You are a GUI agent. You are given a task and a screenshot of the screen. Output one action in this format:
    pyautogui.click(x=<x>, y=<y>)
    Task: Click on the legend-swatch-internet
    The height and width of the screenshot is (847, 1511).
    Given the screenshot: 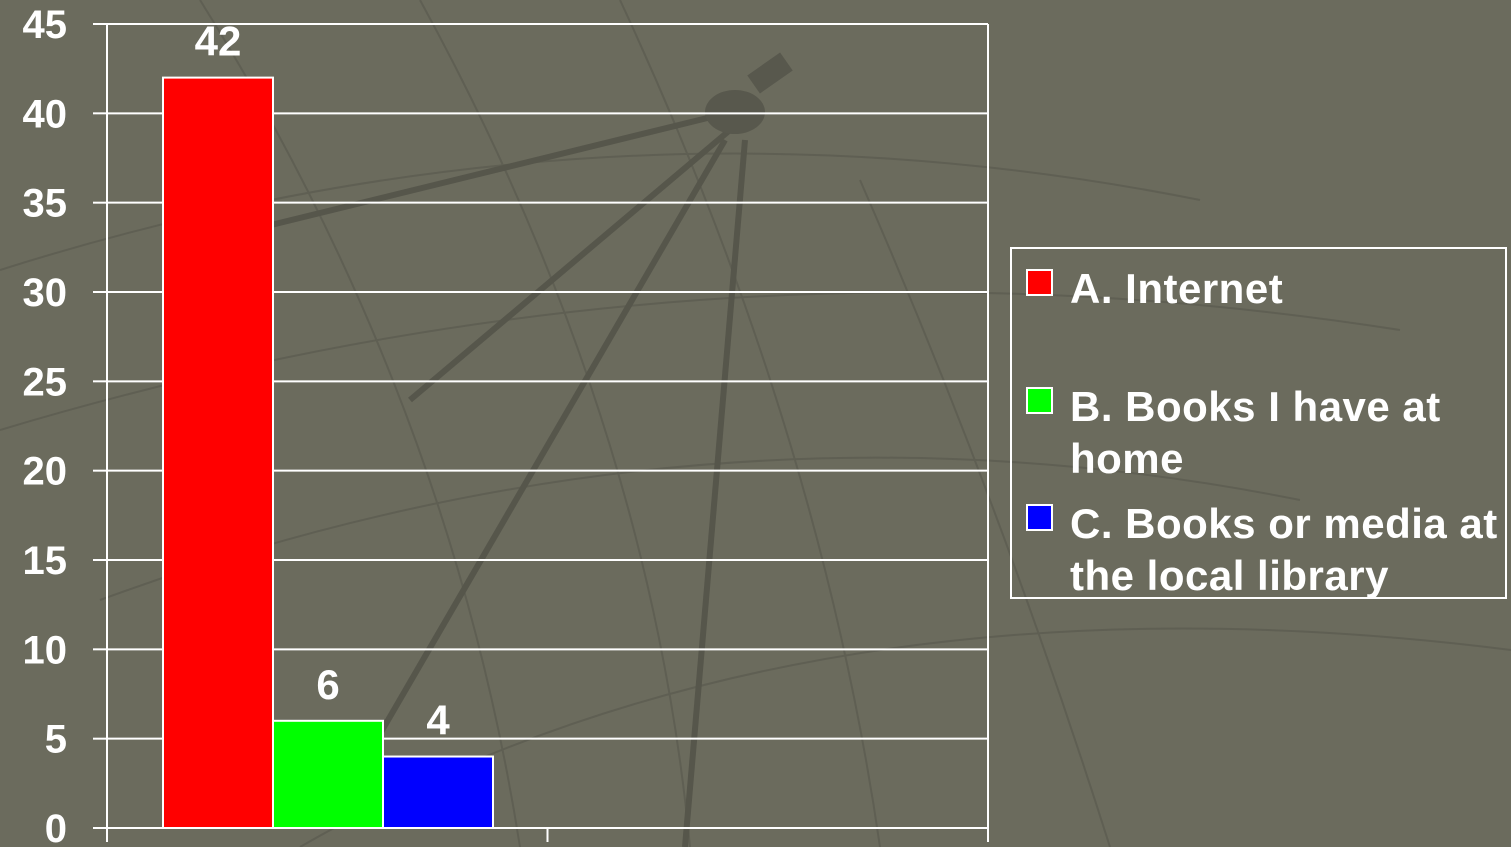 What is the action you would take?
    pyautogui.click(x=1039, y=282)
    